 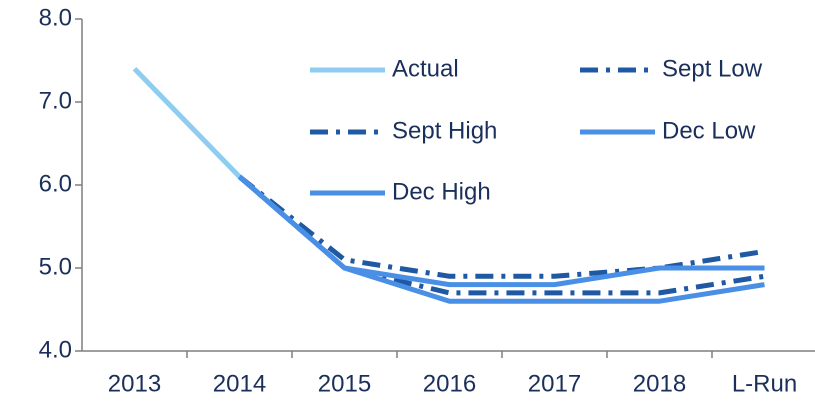 I want to click on x-tick-label: 2018, so click(x=659, y=383).